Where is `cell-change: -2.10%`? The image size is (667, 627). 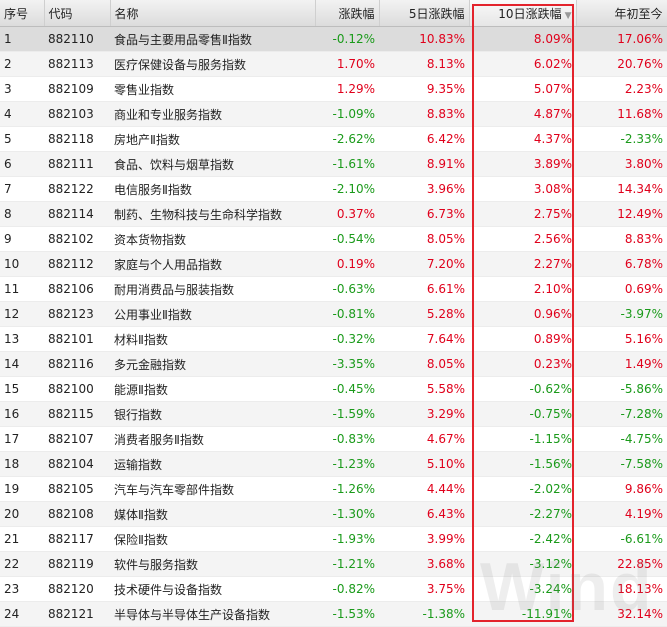 cell-change: -2.10% is located at coordinates (347, 189).